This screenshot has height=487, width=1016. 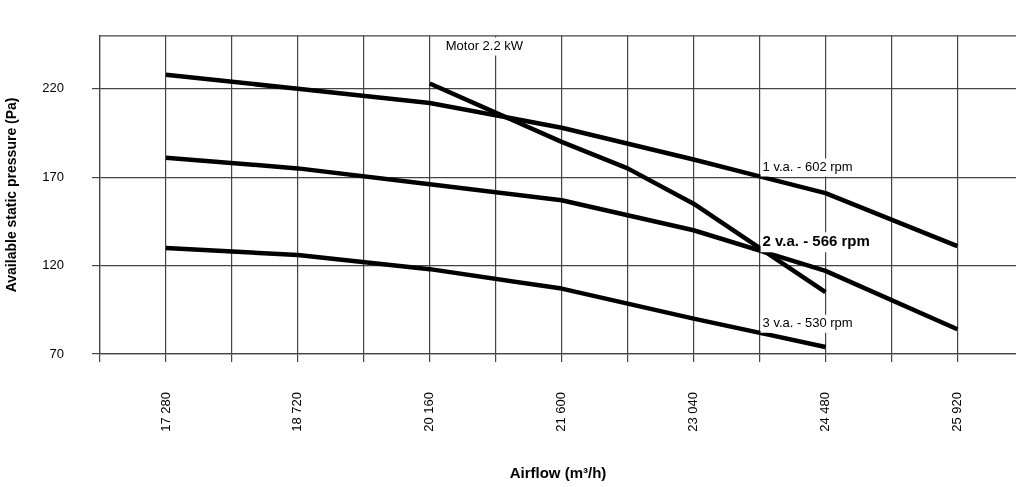 I want to click on x-tick-label: 23 040, so click(x=693, y=412).